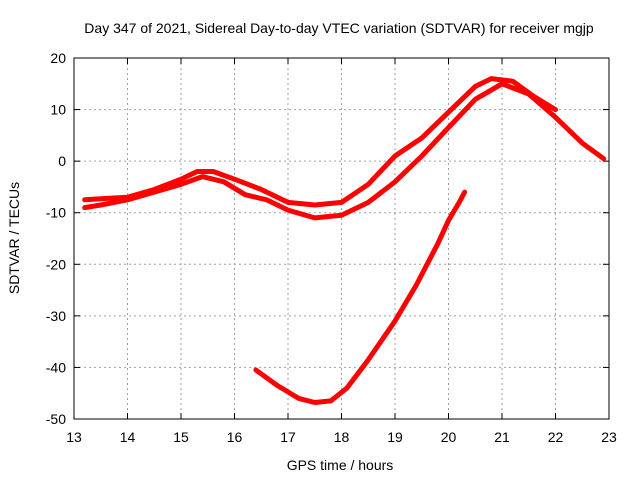 The height and width of the screenshot is (480, 640). I want to click on x-tick-label: 17, so click(288, 437).